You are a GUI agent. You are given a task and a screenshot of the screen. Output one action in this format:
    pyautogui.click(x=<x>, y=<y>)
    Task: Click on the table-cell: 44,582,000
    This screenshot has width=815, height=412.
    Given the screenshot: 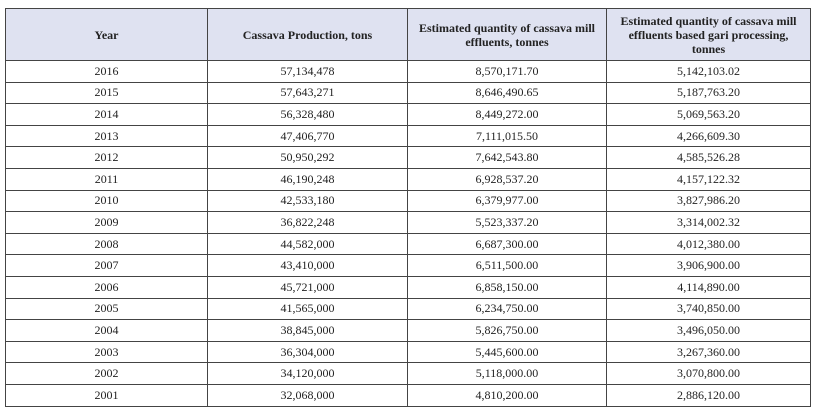 What is the action you would take?
    pyautogui.click(x=307, y=244)
    